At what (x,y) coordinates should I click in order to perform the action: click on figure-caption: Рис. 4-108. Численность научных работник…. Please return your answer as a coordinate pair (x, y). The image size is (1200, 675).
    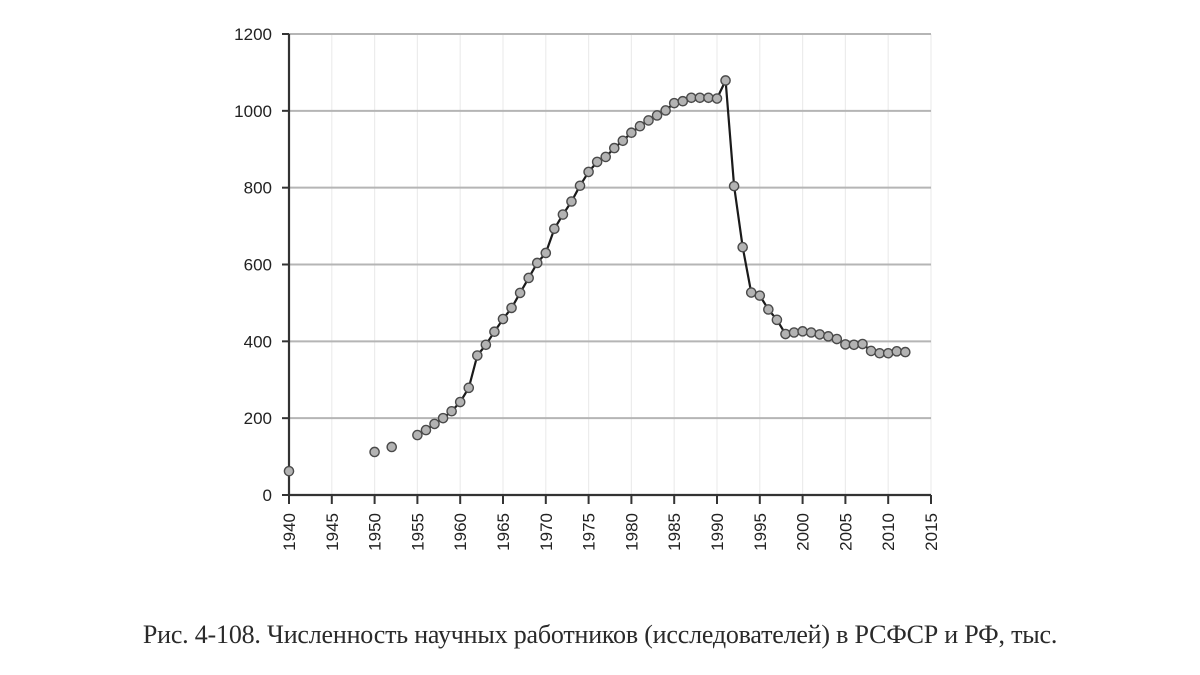
    Looking at the image, I should click on (600, 634).